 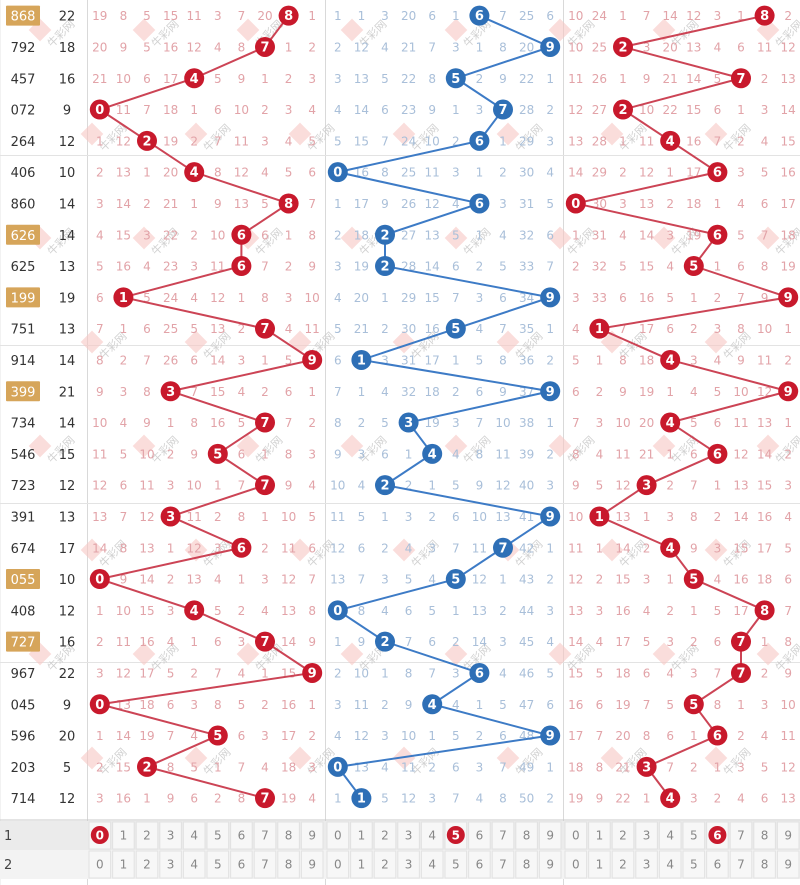 What do you see at coordinates (718, 673) in the screenshot?
I see `miss-value: 7` at bounding box center [718, 673].